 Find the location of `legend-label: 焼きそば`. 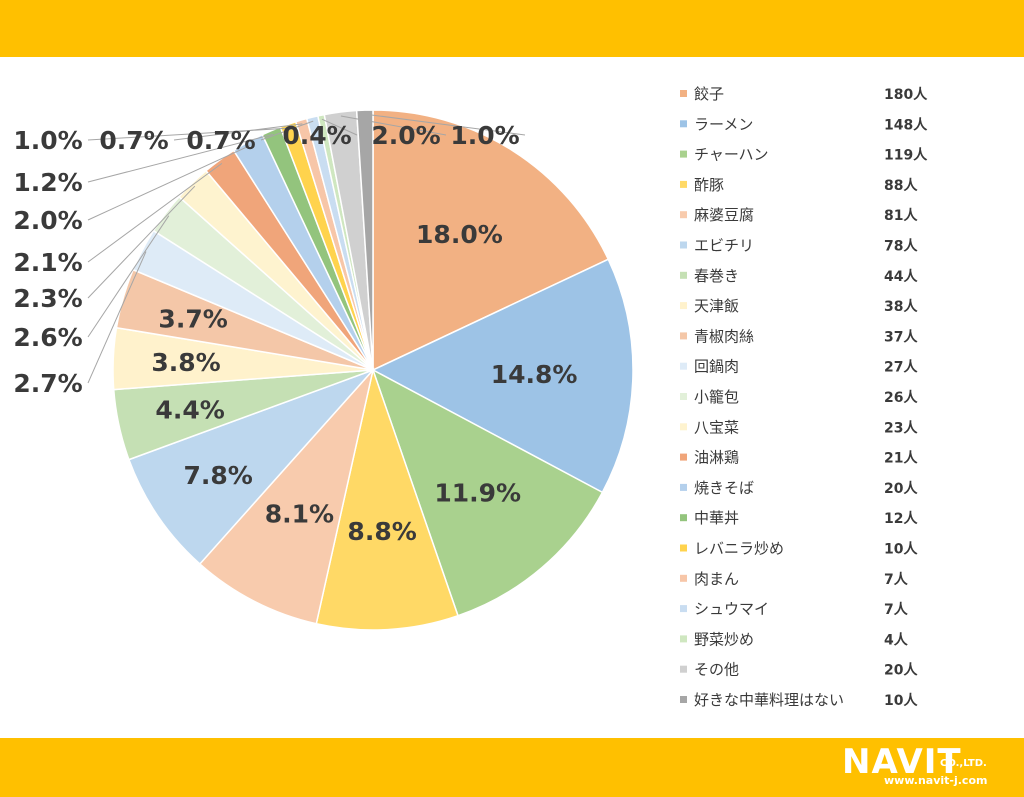

legend-label: 焼きそば is located at coordinates (724, 488).